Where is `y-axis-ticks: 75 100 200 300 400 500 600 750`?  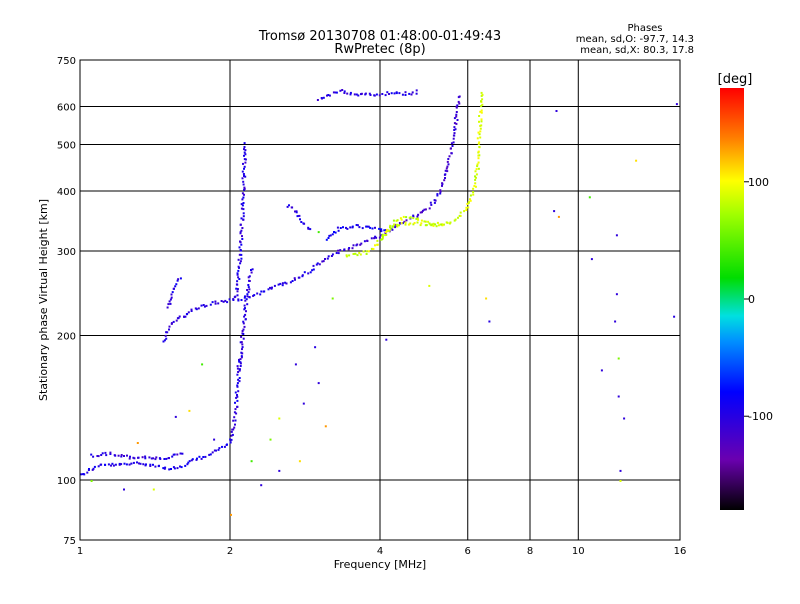 y-axis-ticks: 75 100 200 300 400 500 600 750 is located at coordinates (66, 301).